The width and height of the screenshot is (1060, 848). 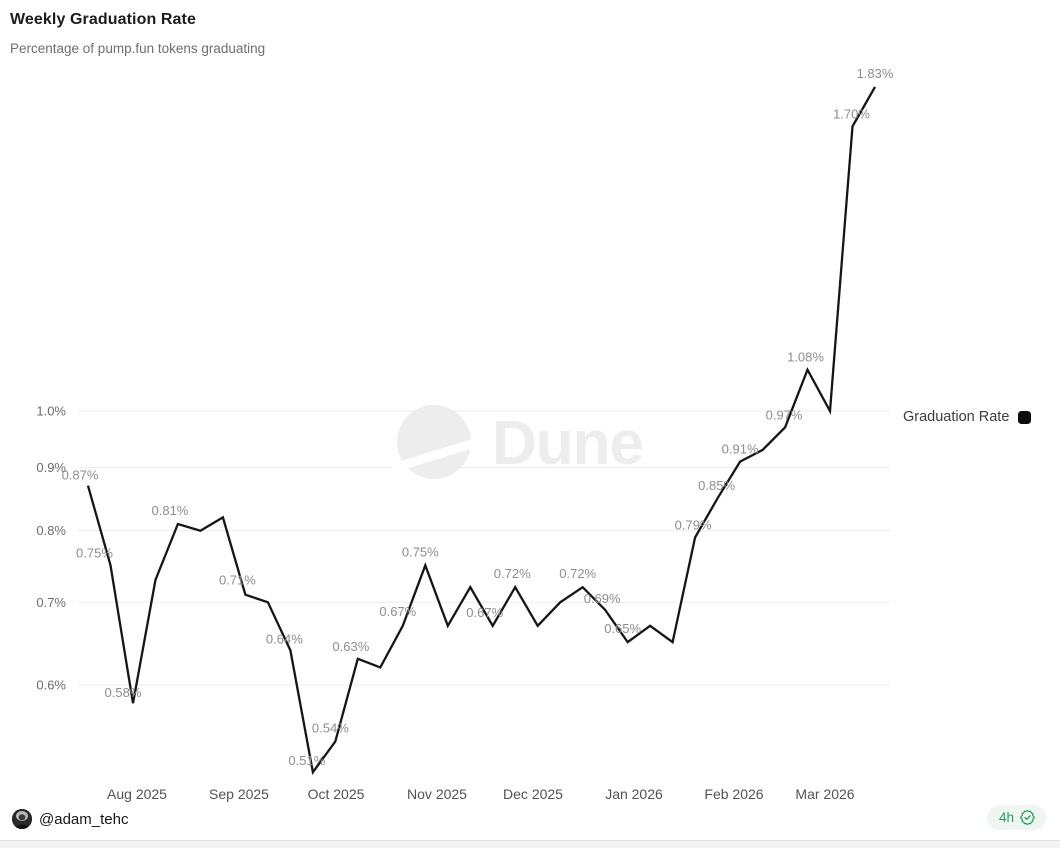 I want to click on bottom-divider, so click(x=530, y=844).